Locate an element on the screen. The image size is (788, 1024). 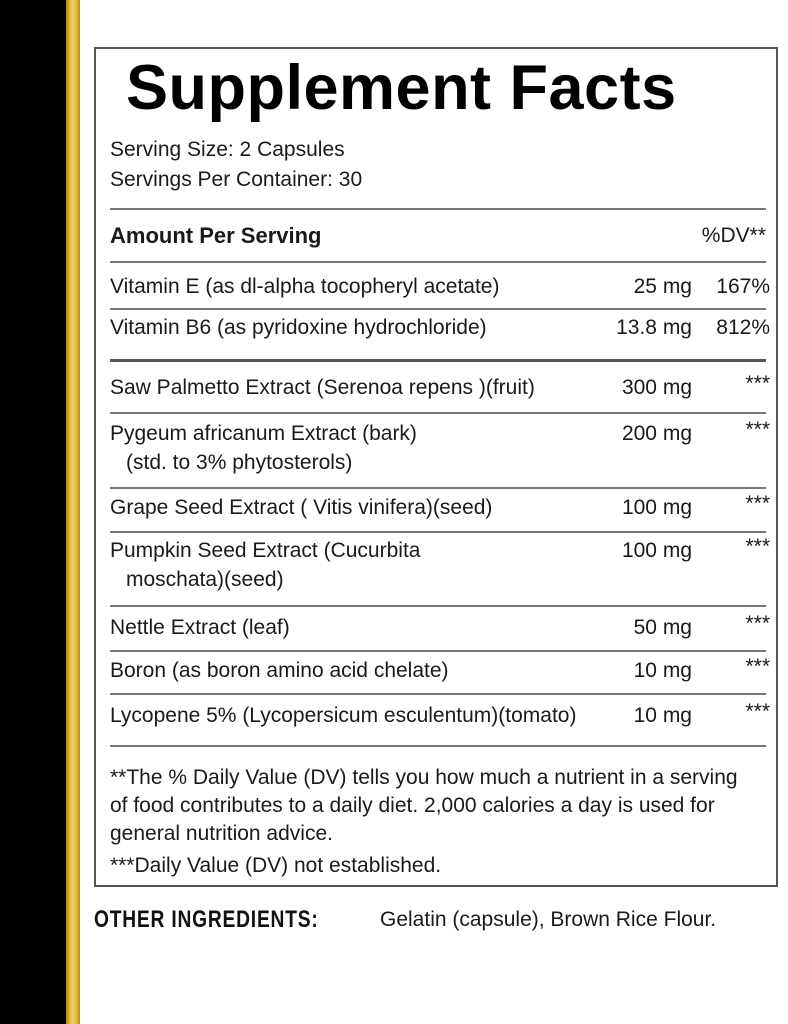
serving-size: Serving Size: 2 Capsules is located at coordinates (227, 149).